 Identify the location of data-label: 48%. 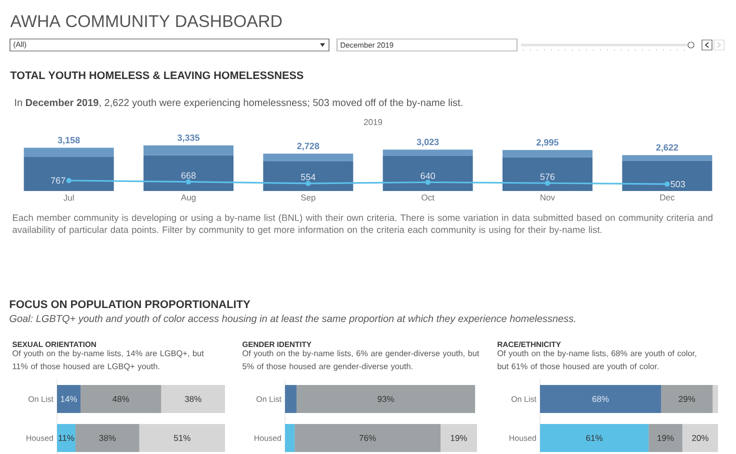
(121, 399).